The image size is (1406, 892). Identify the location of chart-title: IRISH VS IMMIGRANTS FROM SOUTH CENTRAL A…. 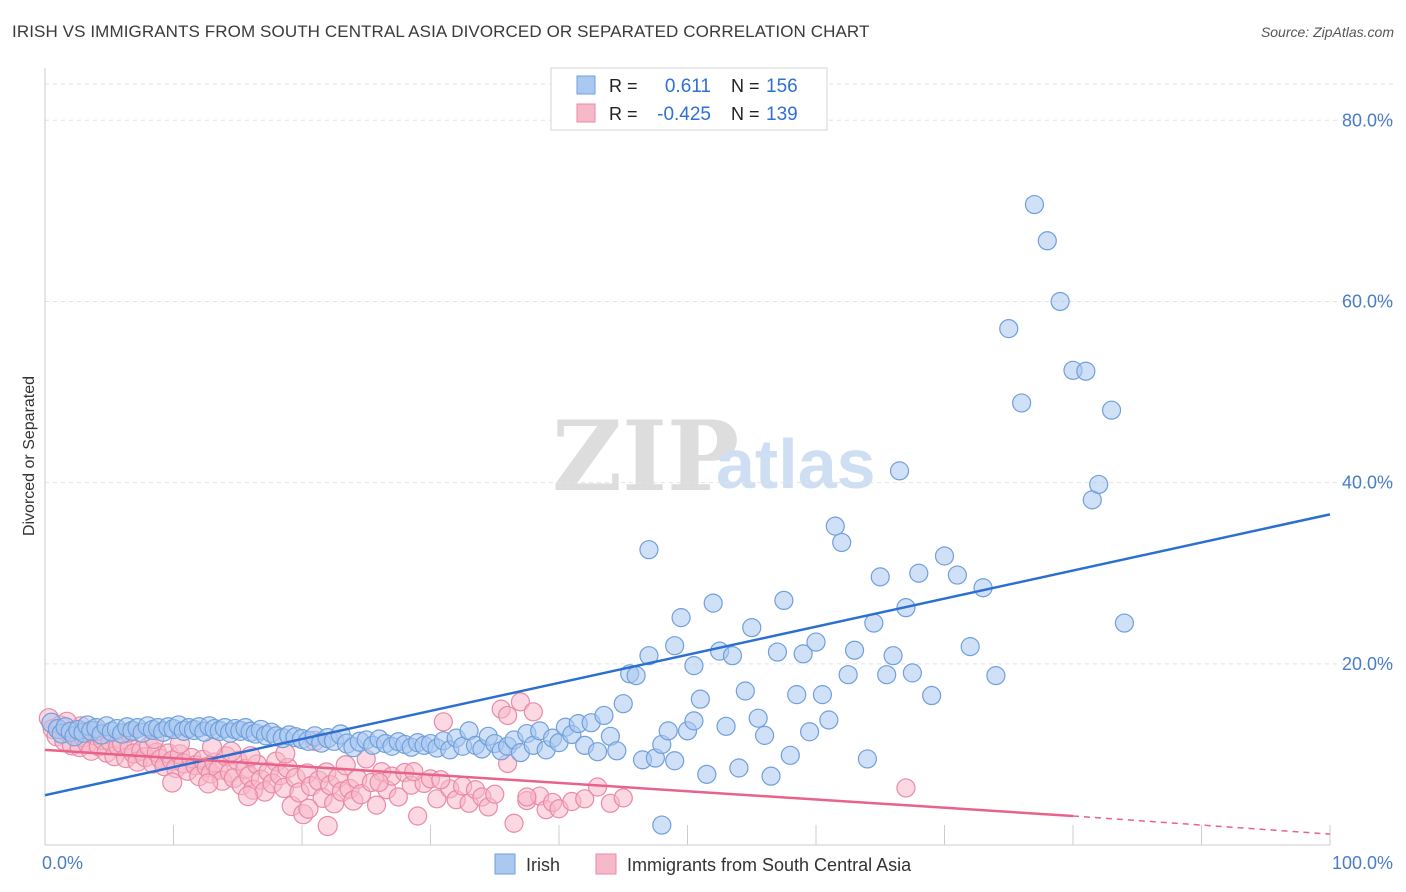
(441, 31).